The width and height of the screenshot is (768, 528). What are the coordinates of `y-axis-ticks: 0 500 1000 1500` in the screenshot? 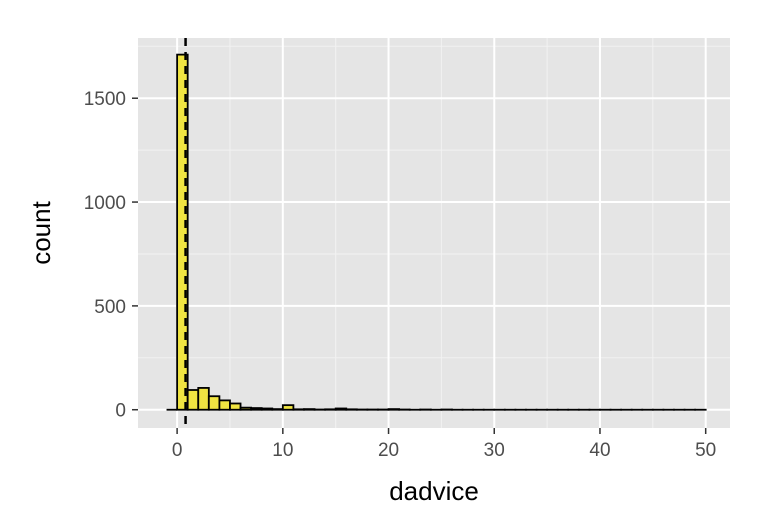 It's located at (111, 255).